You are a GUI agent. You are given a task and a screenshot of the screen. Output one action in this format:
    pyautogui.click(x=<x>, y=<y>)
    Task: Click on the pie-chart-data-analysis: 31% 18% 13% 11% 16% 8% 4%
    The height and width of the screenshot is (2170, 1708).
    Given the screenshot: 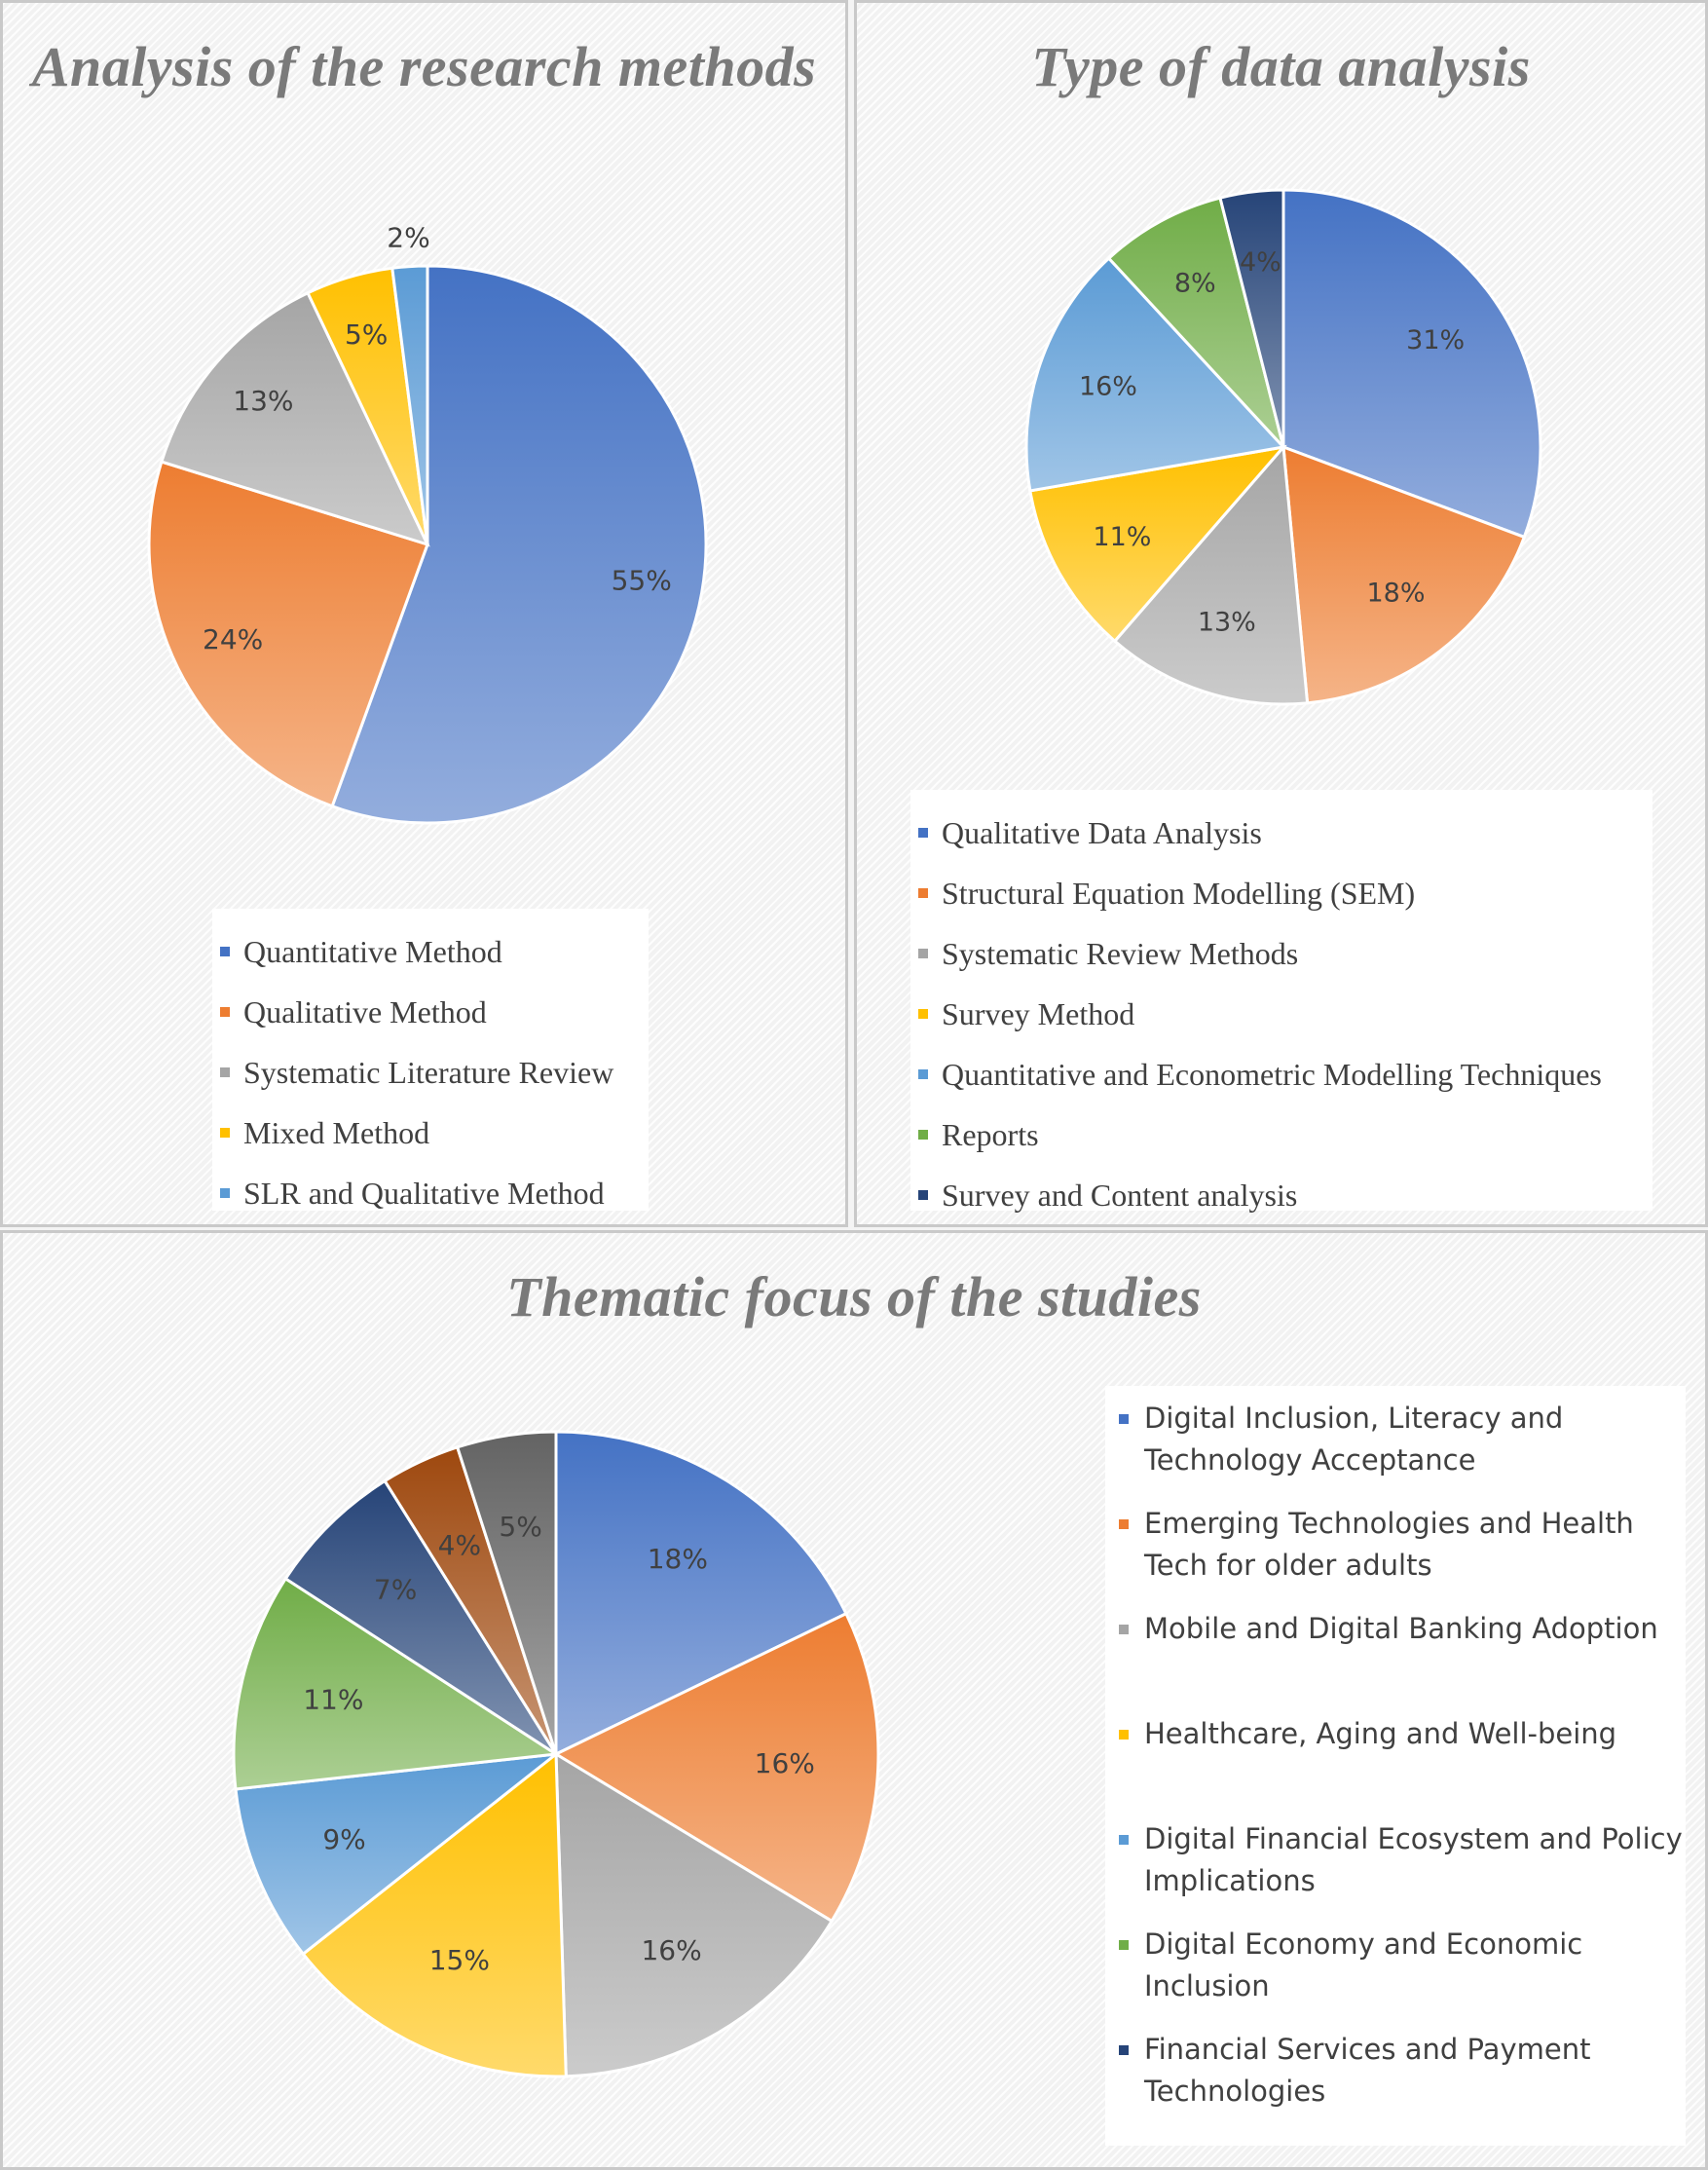 What is the action you would take?
    pyautogui.click(x=1283, y=447)
    